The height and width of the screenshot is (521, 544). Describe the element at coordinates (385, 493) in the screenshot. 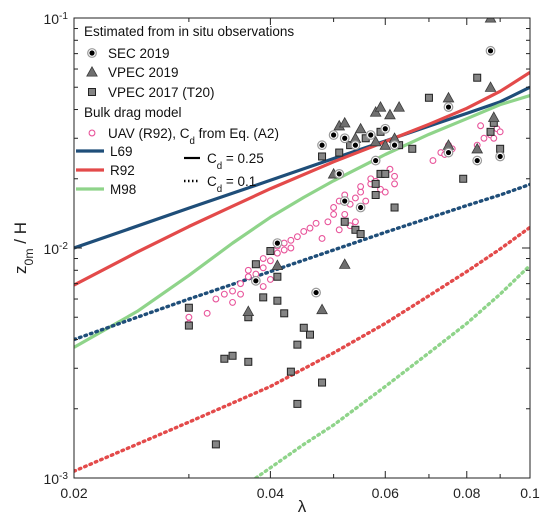

I see `x-tick-label-2: 0.06` at that location.